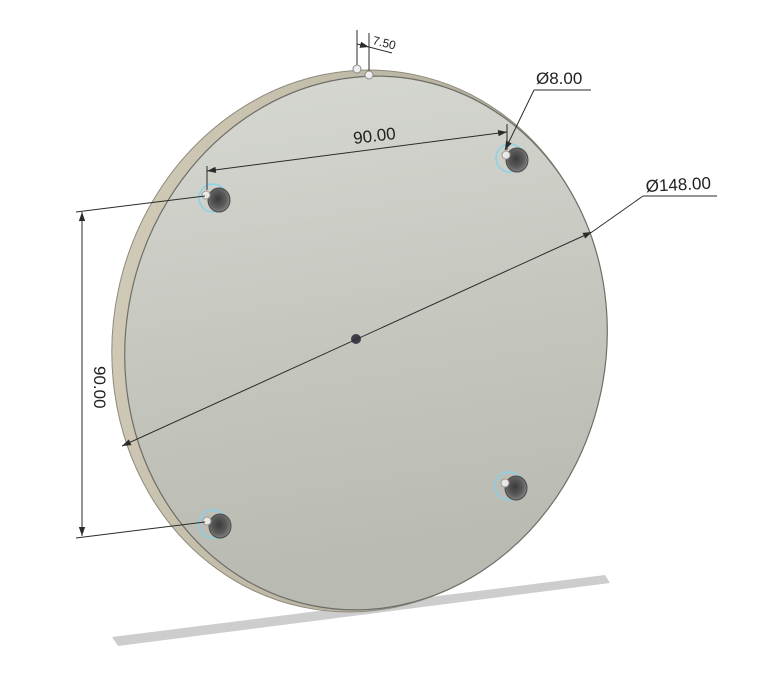  I want to click on dimension-hole-diameter-label: Ø8.00, so click(559, 78).